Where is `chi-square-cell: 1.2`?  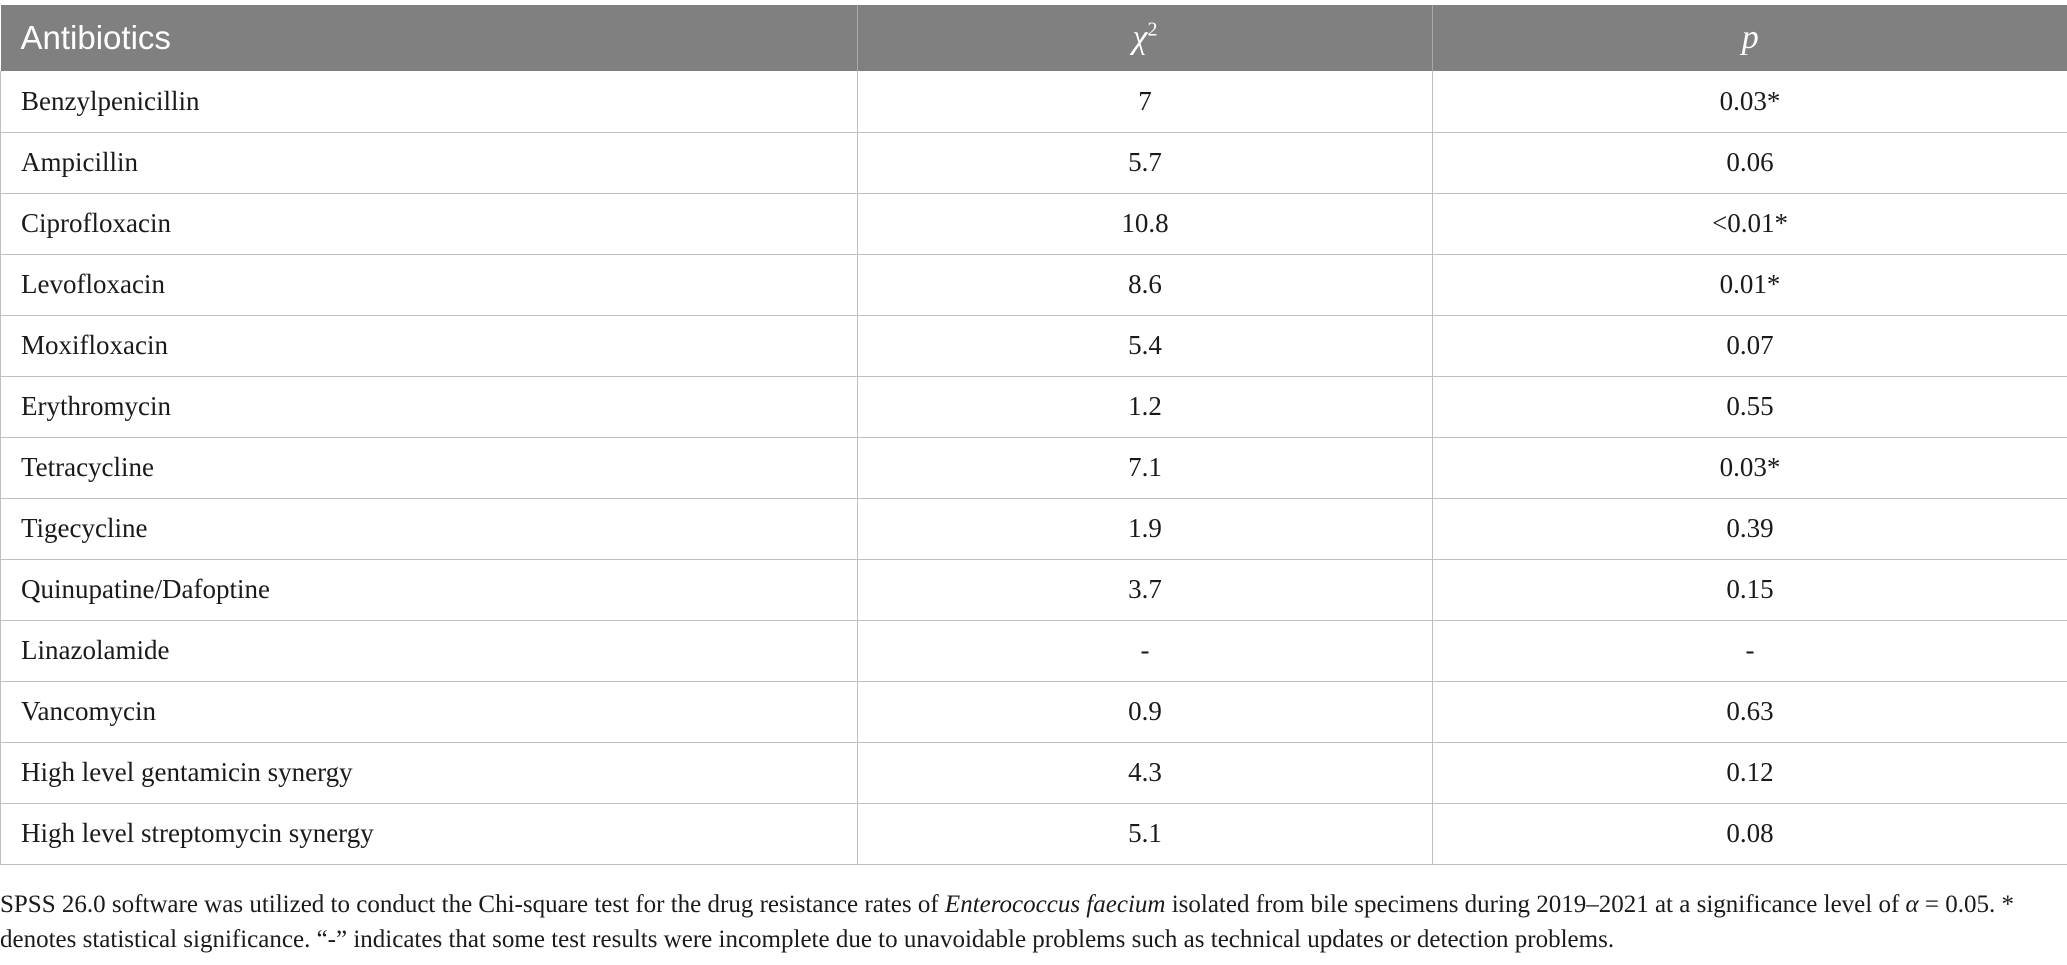
chi-square-cell: 1.2 is located at coordinates (1145, 407).